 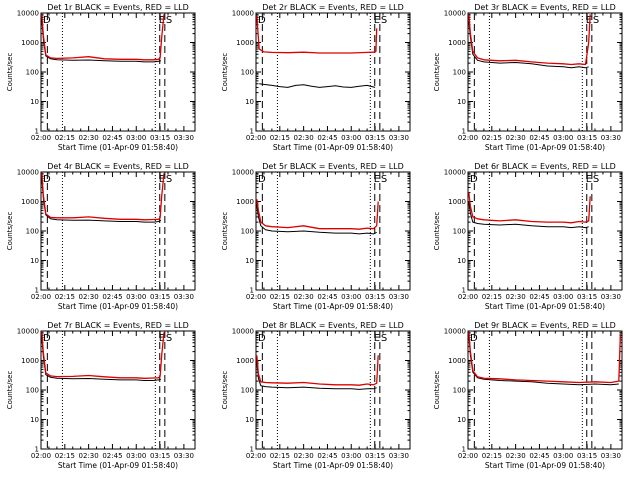 What do you see at coordinates (545, 7) in the screenshot?
I see `panel-title: Det 3r BLACK = Events, RED = LLD` at bounding box center [545, 7].